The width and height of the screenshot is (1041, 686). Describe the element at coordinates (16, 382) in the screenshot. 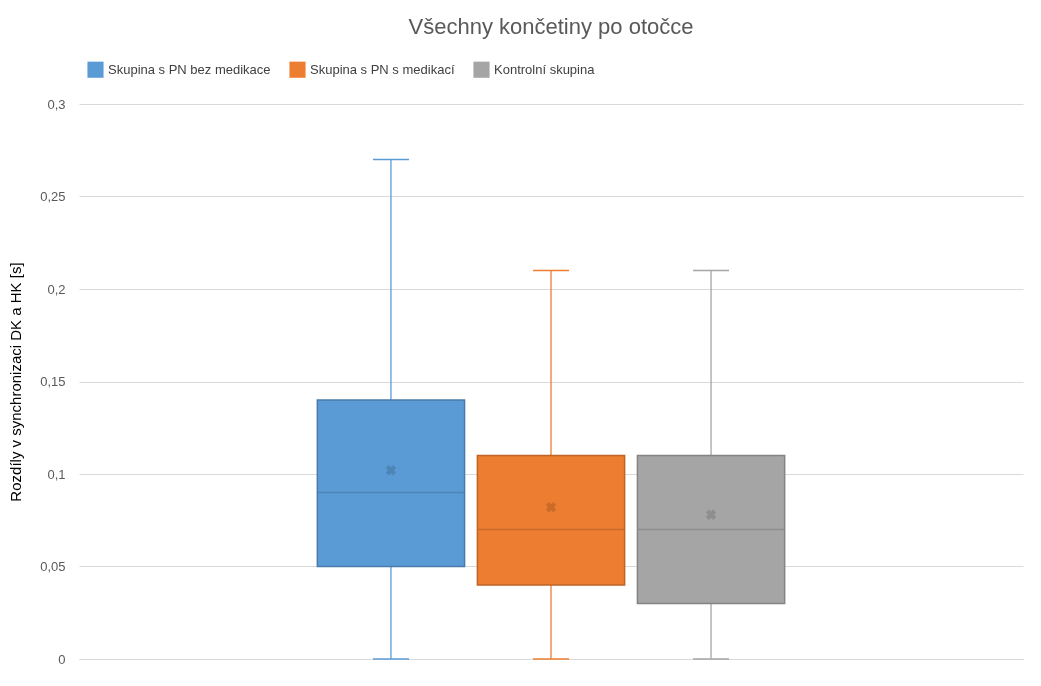

I see `y-axis-title: Rozdíly v synchronizaci DK a HK [s]` at that location.